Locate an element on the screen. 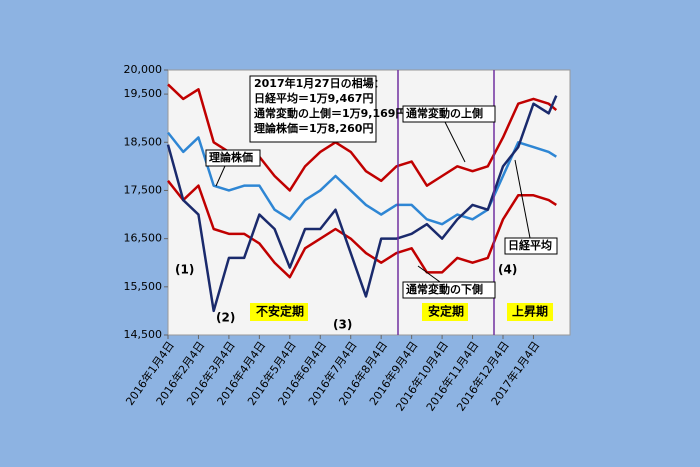  annotation: 通常変動の下側 is located at coordinates (444, 289).